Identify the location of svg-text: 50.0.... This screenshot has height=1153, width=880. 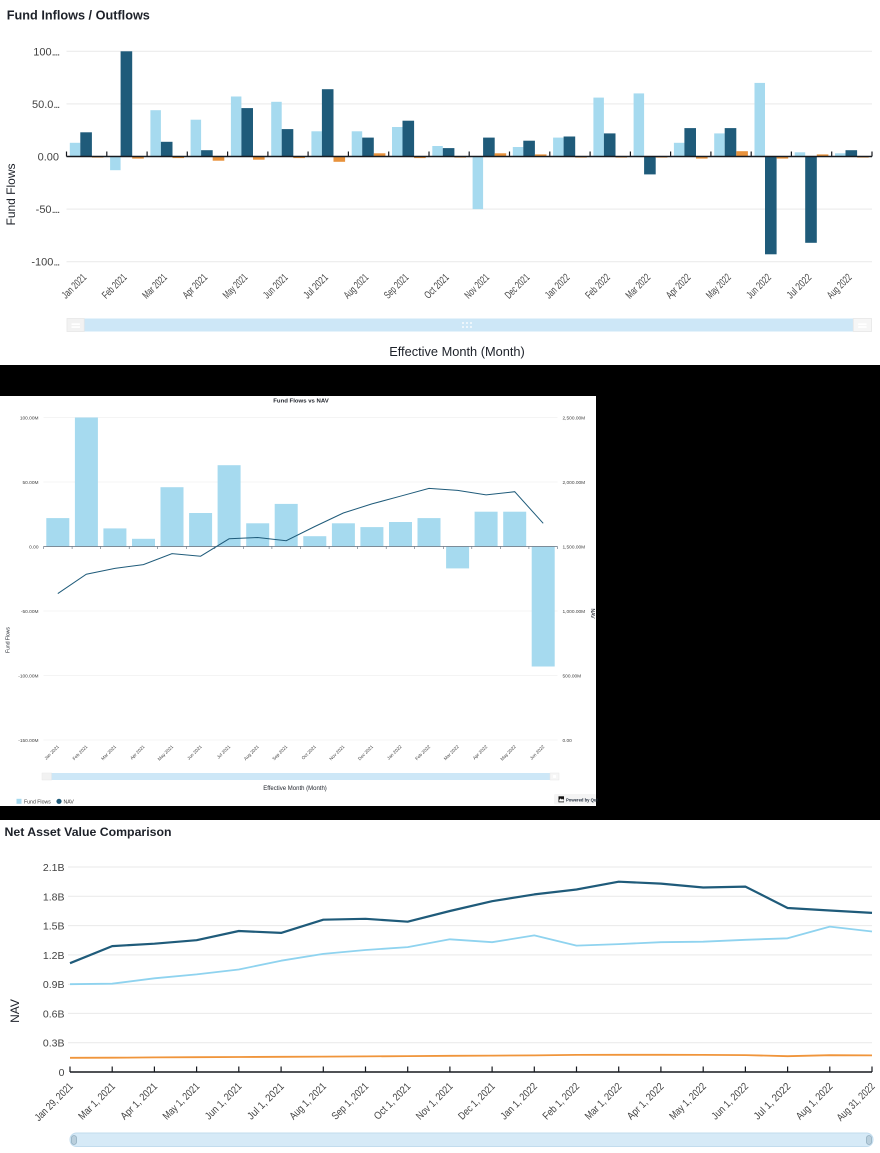
(46, 105).